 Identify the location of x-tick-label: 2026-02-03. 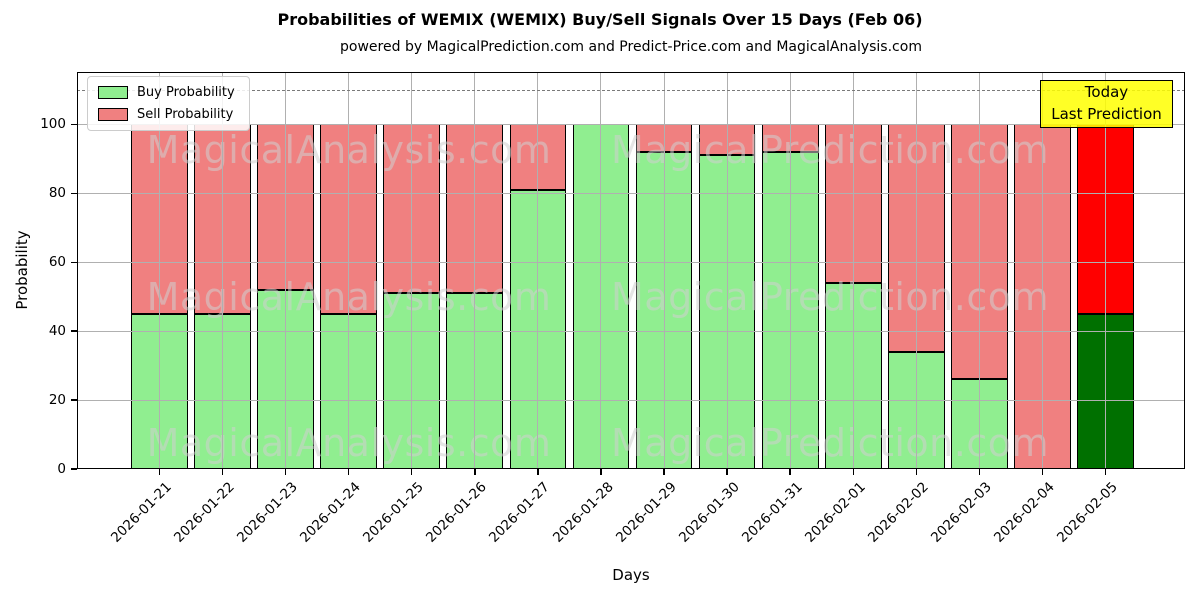
(961, 512).